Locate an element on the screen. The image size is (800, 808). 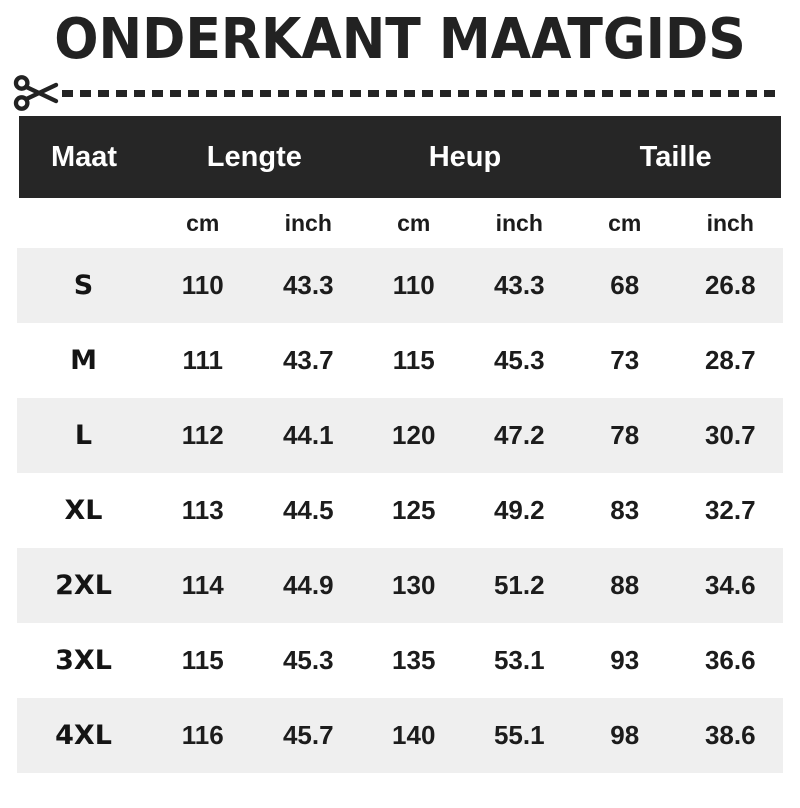
measurement-value: 28.7 is located at coordinates (730, 360).